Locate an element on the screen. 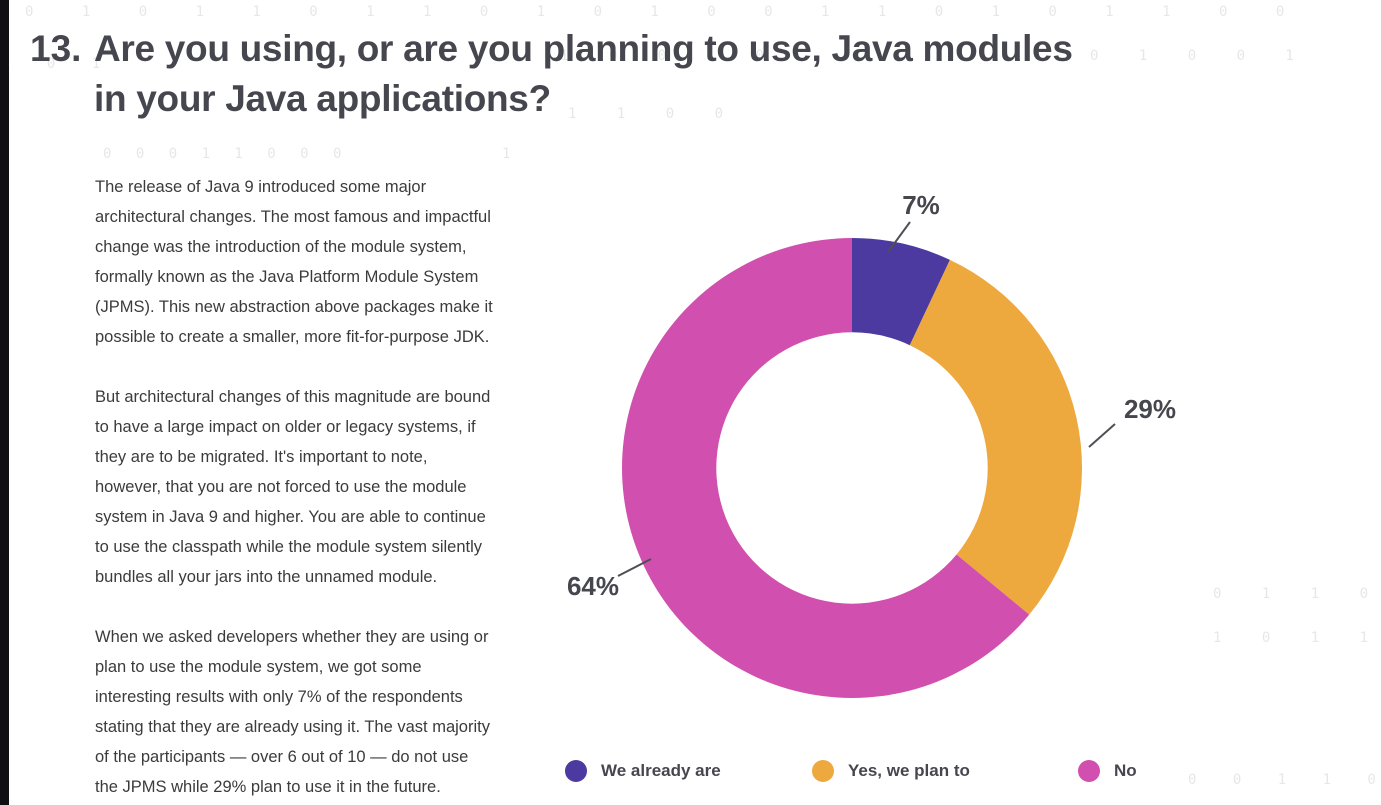 This screenshot has width=1381, height=805. legend-label: No is located at coordinates (1125, 770).